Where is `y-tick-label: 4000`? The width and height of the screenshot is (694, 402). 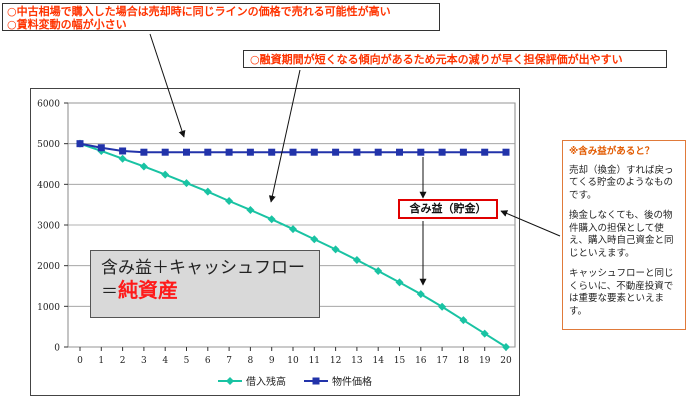 y-tick-label: 4000 is located at coordinates (48, 186).